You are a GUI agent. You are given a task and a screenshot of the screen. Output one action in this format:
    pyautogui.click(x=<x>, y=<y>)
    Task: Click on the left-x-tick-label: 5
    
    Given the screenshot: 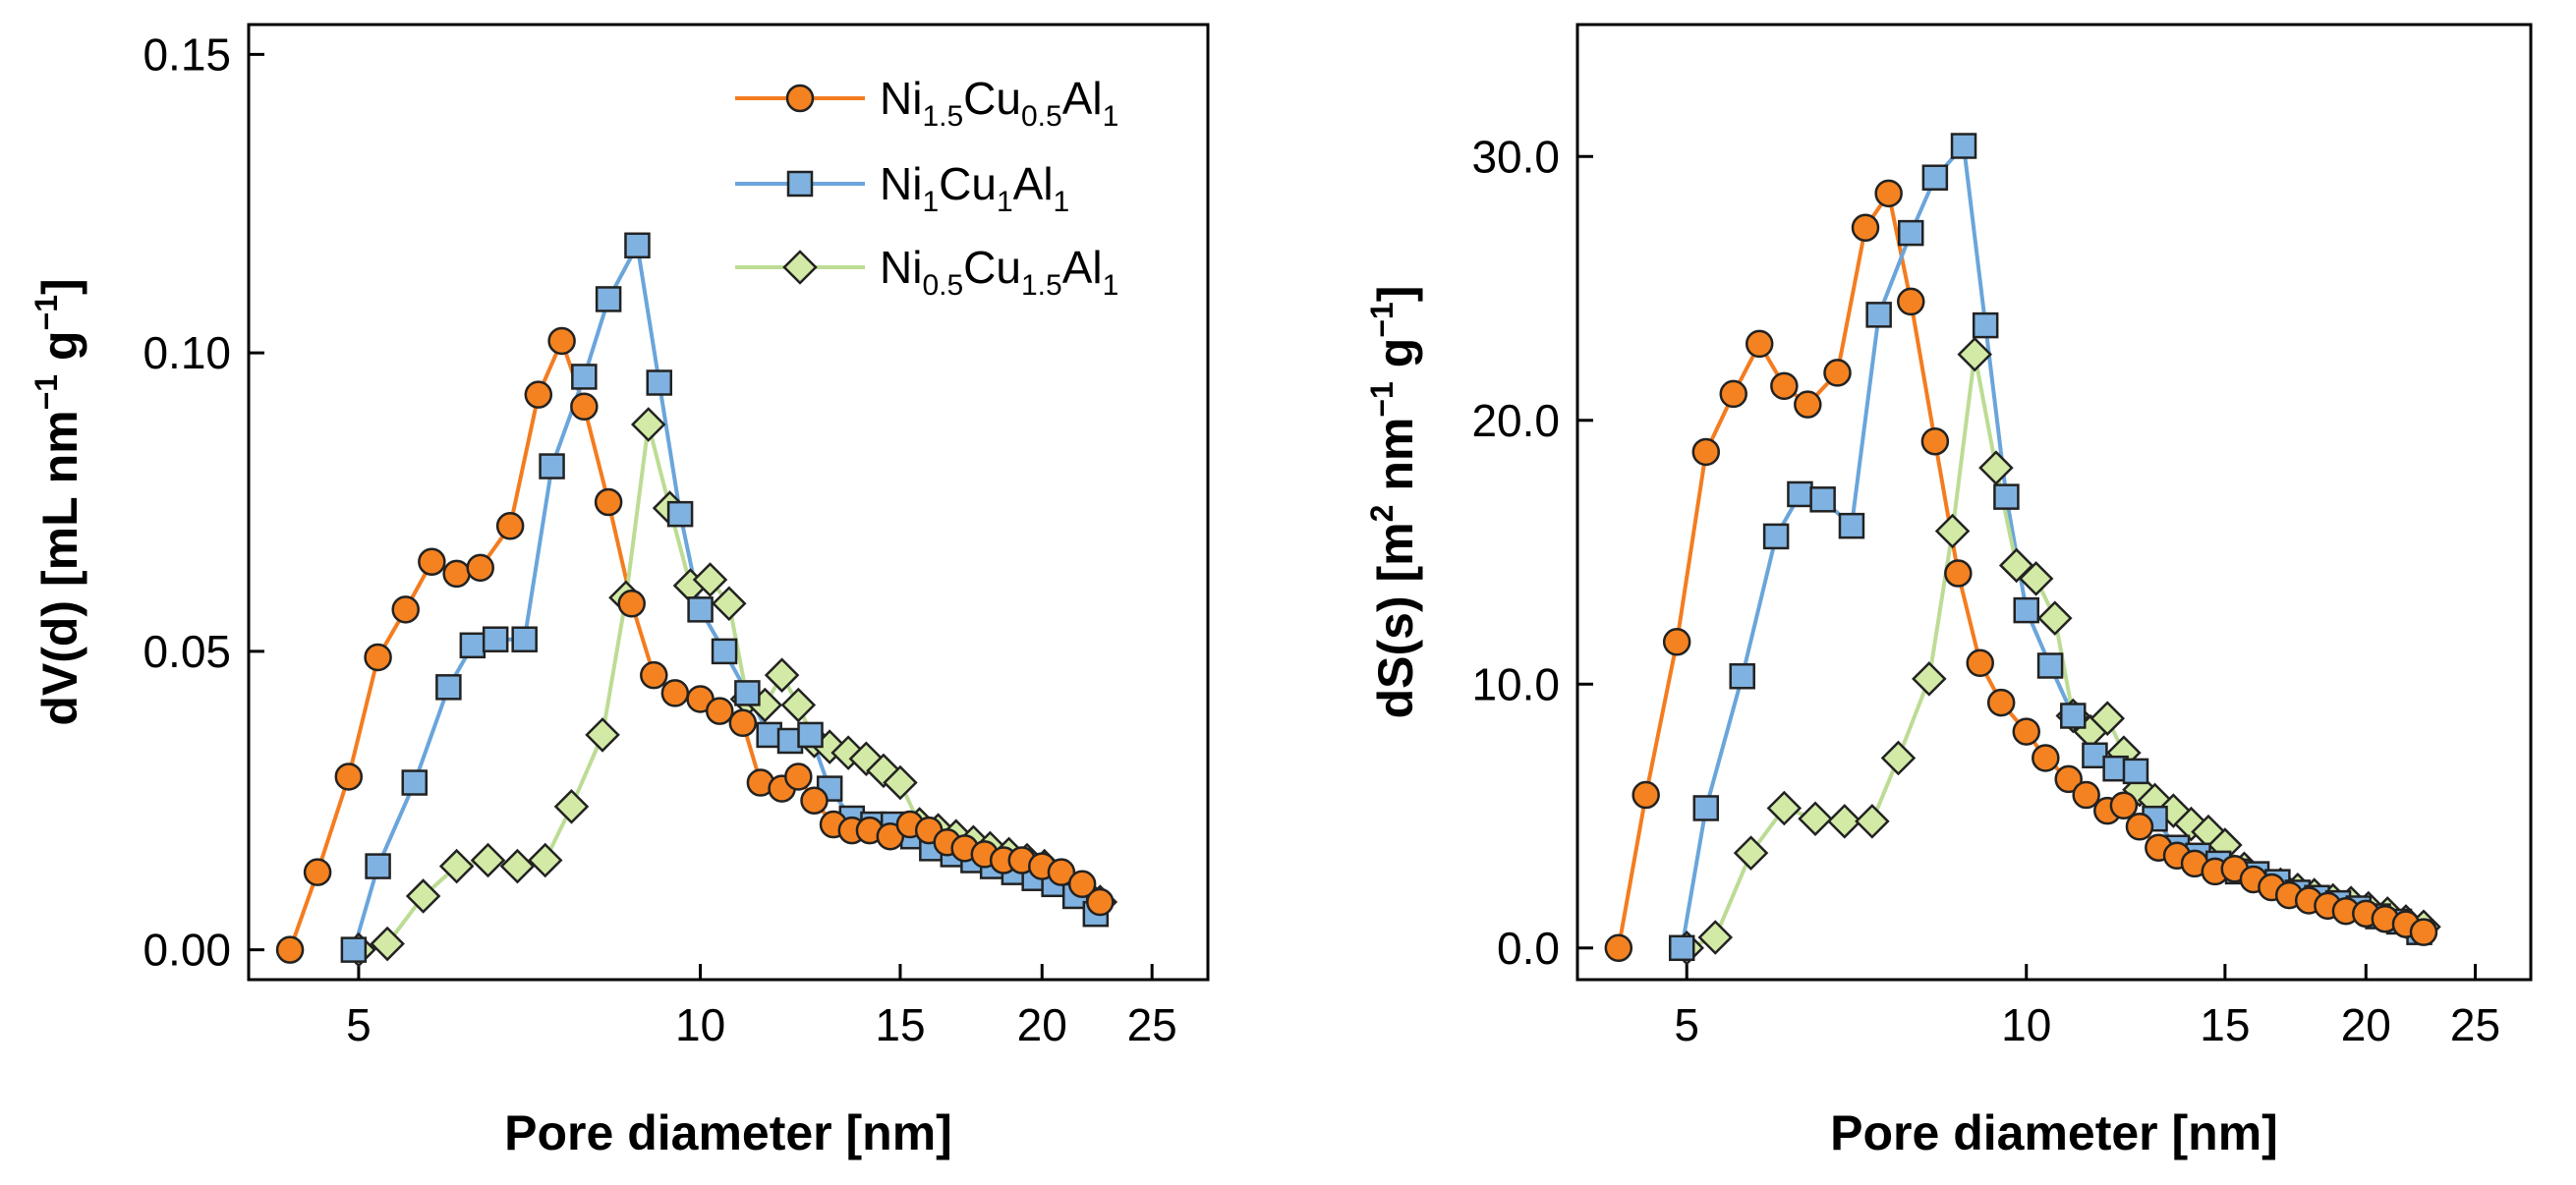 What is the action you would take?
    pyautogui.click(x=359, y=1025)
    